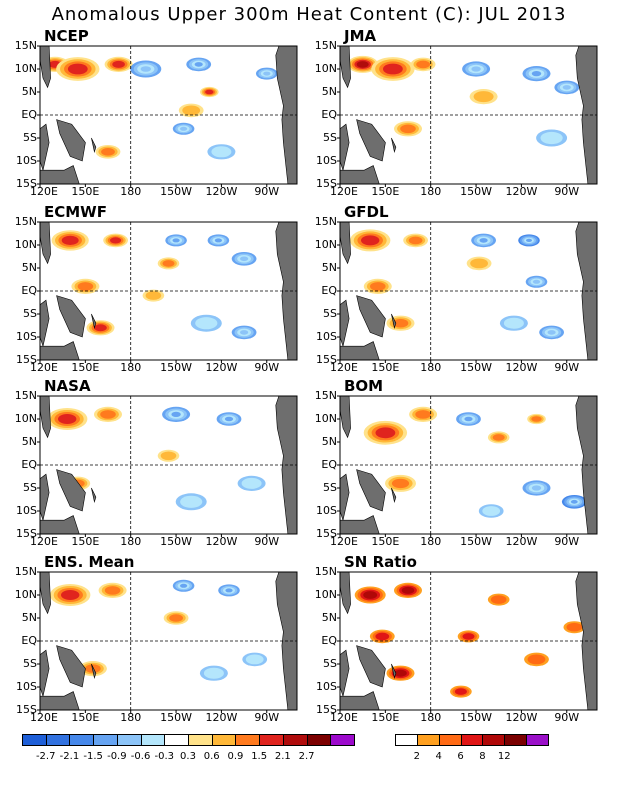 This screenshot has height=800, width=618. Describe the element at coordinates (282, 756) in the screenshot. I see `colorbar-tick-label: 2.1` at that location.